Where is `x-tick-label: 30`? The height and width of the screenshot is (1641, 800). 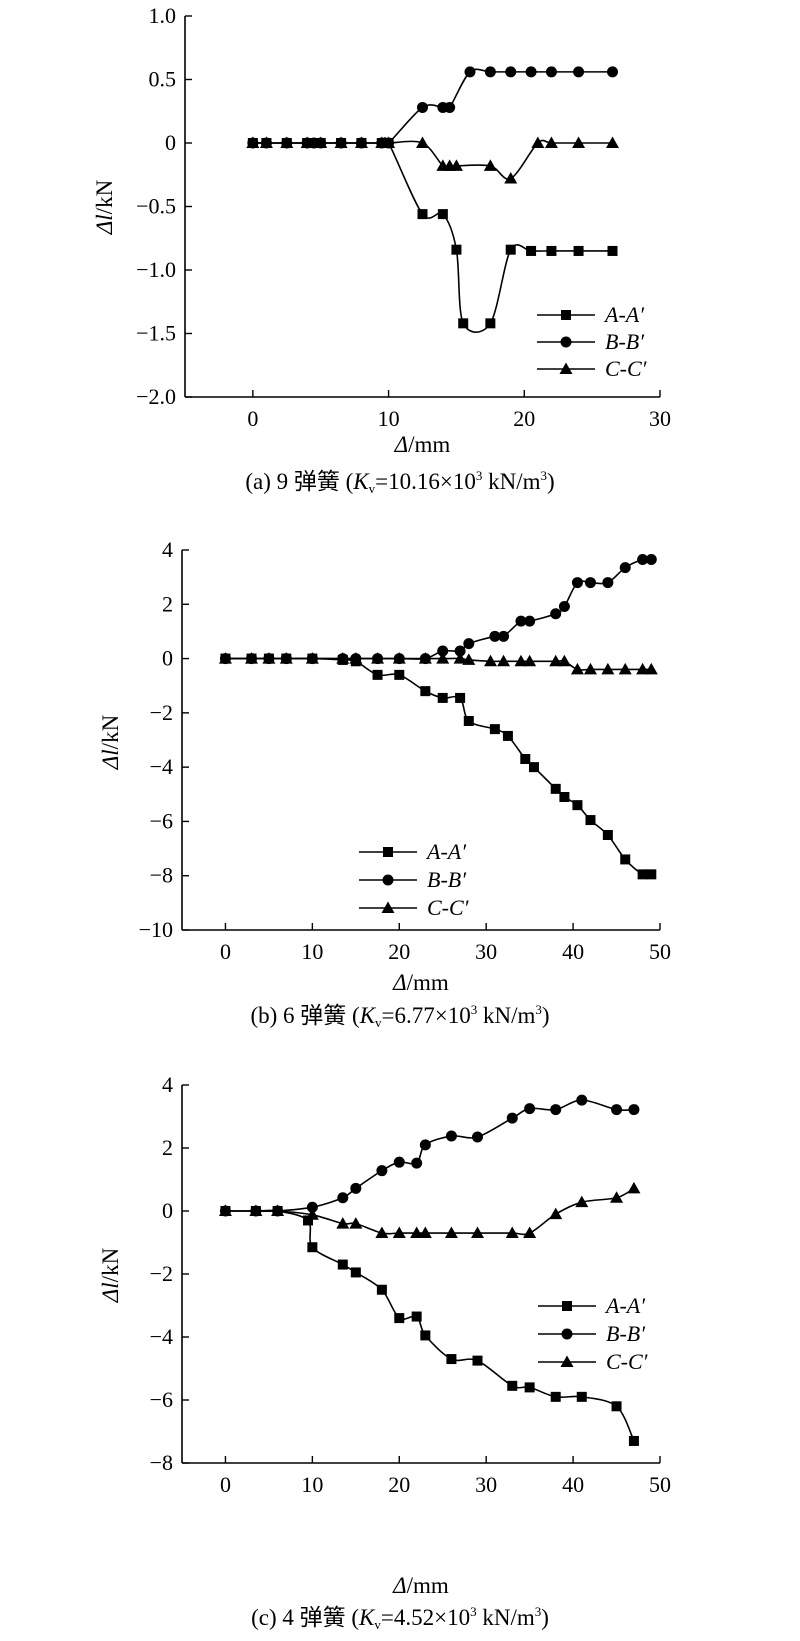 x-tick-label: 30 is located at coordinates (486, 951).